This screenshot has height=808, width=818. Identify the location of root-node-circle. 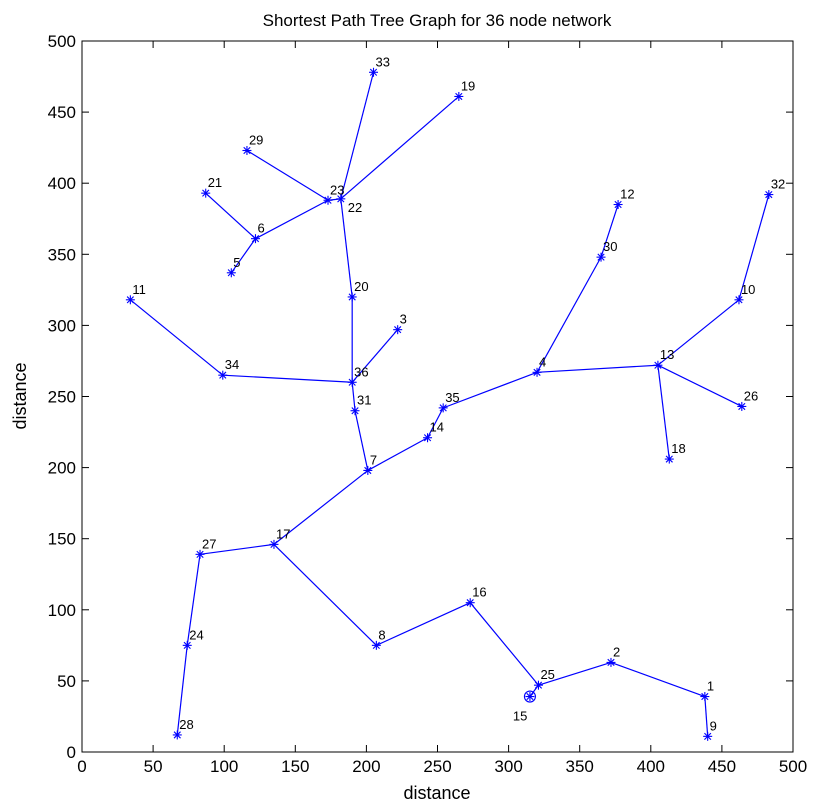
(529, 696).